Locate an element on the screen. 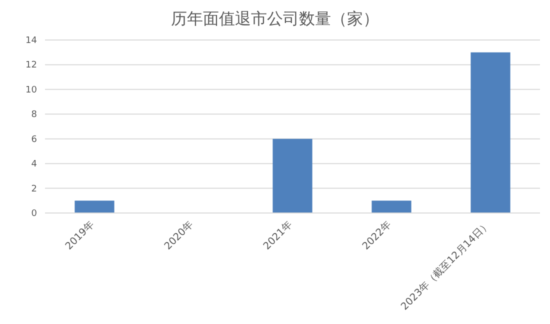 Image resolution: width=550 pixels, height=324 pixels. y-tick-label: 8 is located at coordinates (34, 115).